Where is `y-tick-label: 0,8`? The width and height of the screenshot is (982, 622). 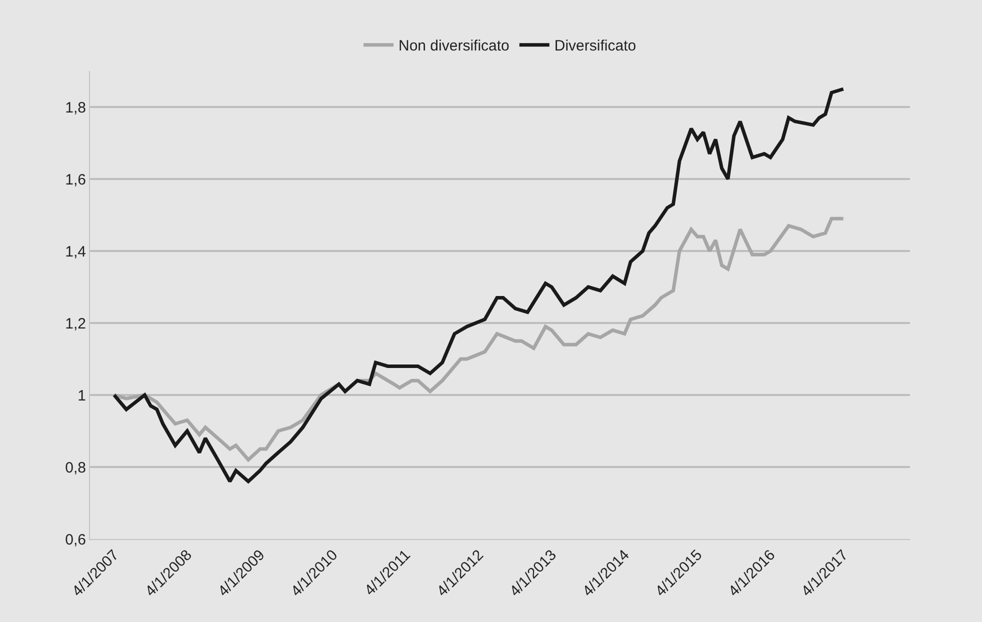
y-tick-label: 0,8 is located at coordinates (75, 467).